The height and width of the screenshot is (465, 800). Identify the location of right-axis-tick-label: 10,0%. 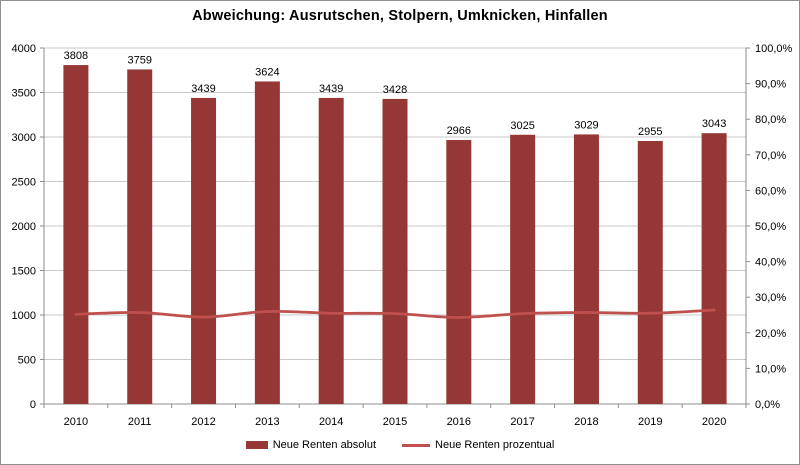
(770, 369).